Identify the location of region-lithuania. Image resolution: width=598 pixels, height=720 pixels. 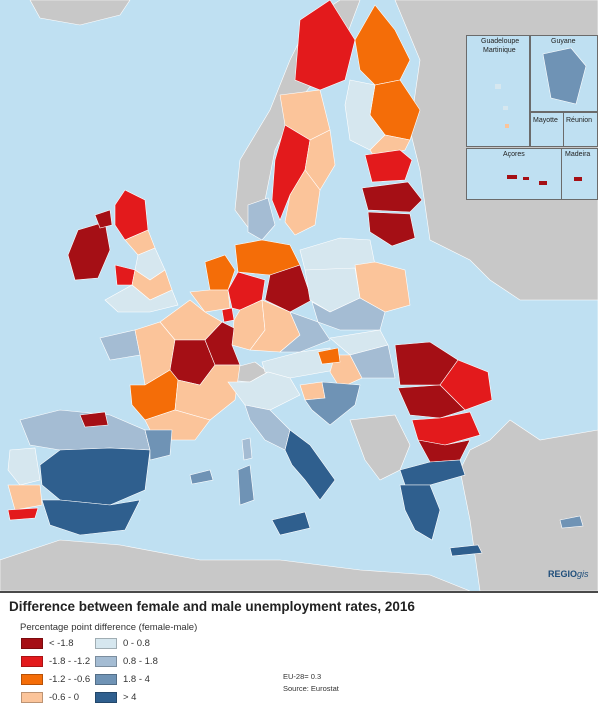
(391, 229).